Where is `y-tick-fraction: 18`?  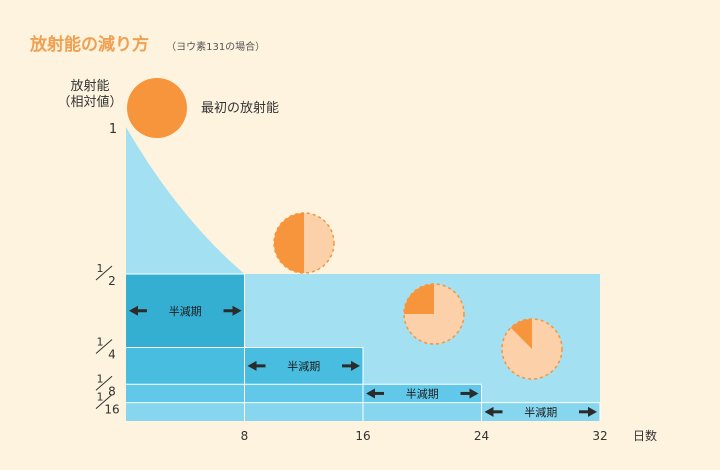 y-tick-fraction: 18 is located at coordinates (105, 385).